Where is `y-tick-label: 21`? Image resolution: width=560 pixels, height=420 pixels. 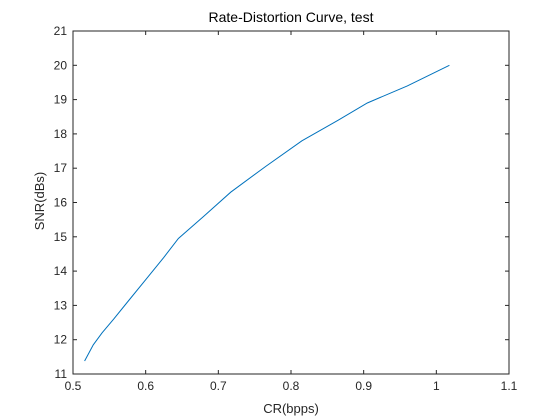 y-tick-label: 21 is located at coordinates (61, 31).